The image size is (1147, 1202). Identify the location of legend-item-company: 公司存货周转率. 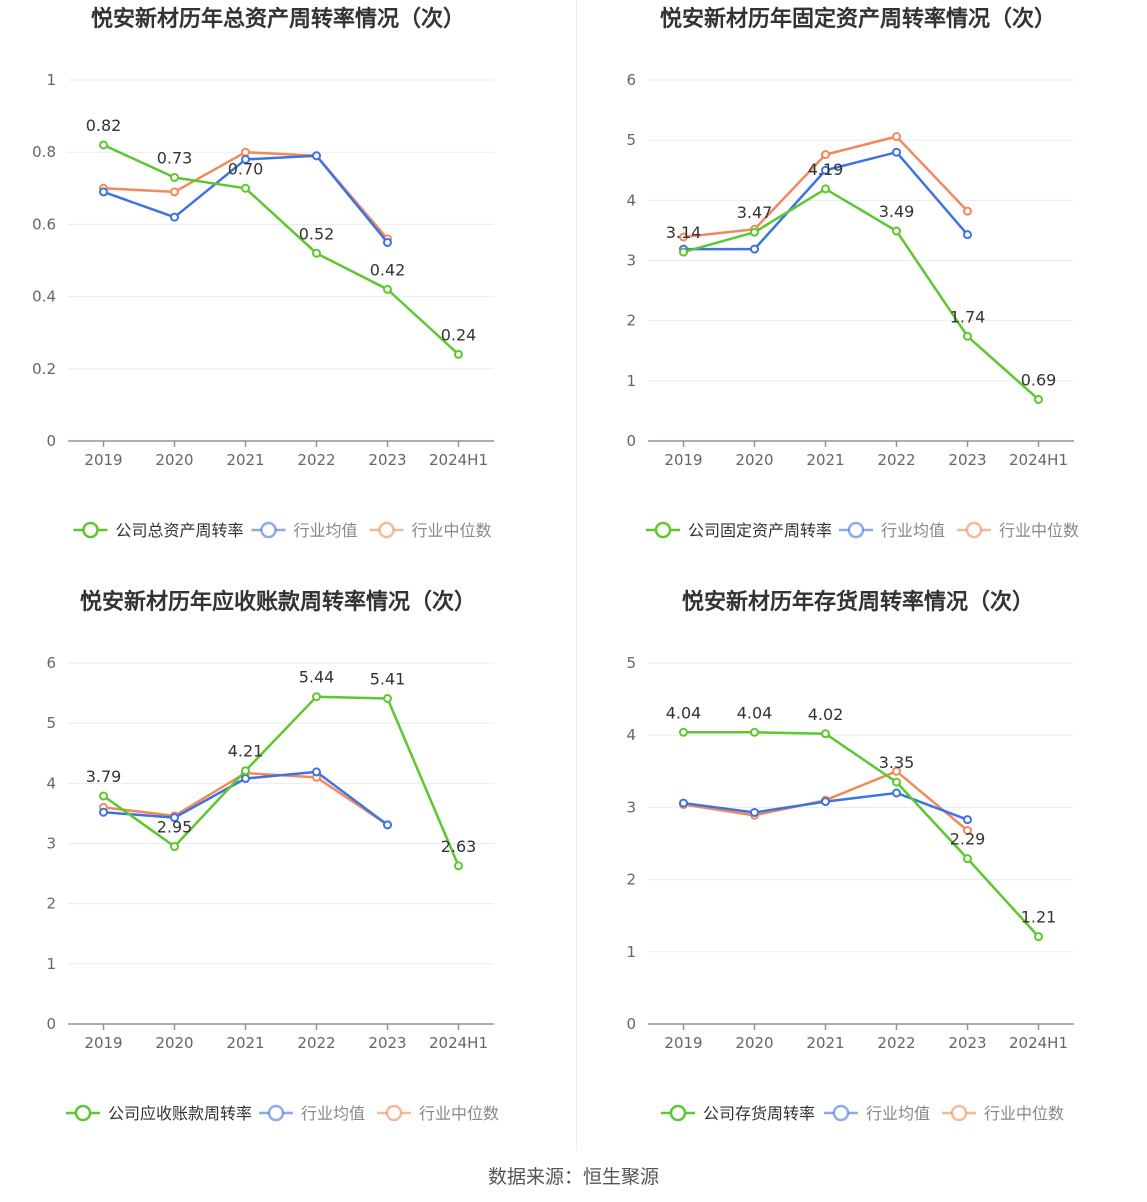
(738, 1113).